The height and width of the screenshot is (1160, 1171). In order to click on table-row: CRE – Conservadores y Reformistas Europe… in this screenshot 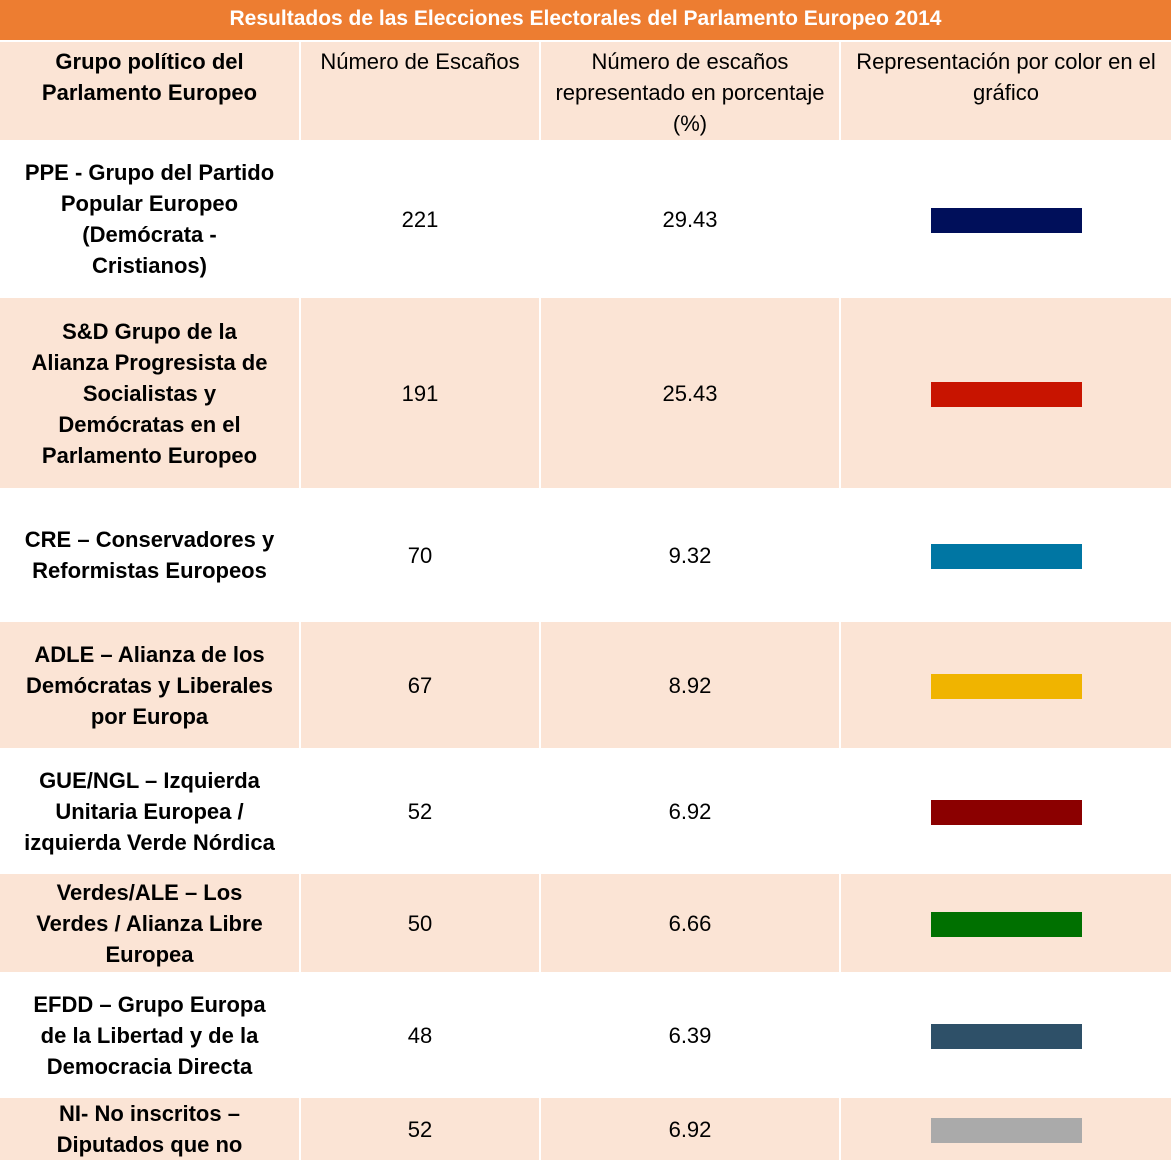, I will do `click(585, 555)`.